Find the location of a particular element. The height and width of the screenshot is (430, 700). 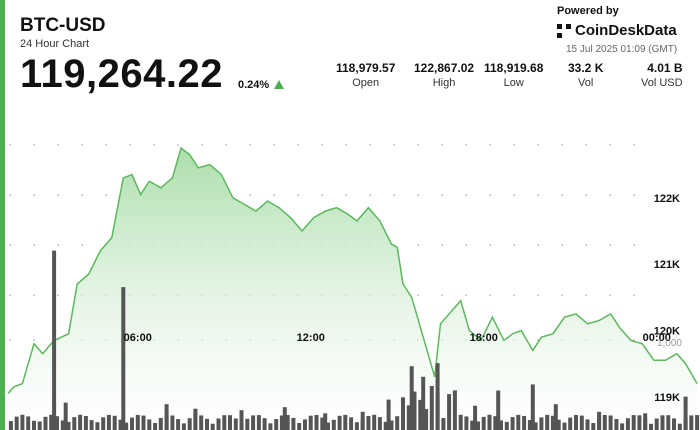

y-tick-label: 121K is located at coordinates (667, 265).